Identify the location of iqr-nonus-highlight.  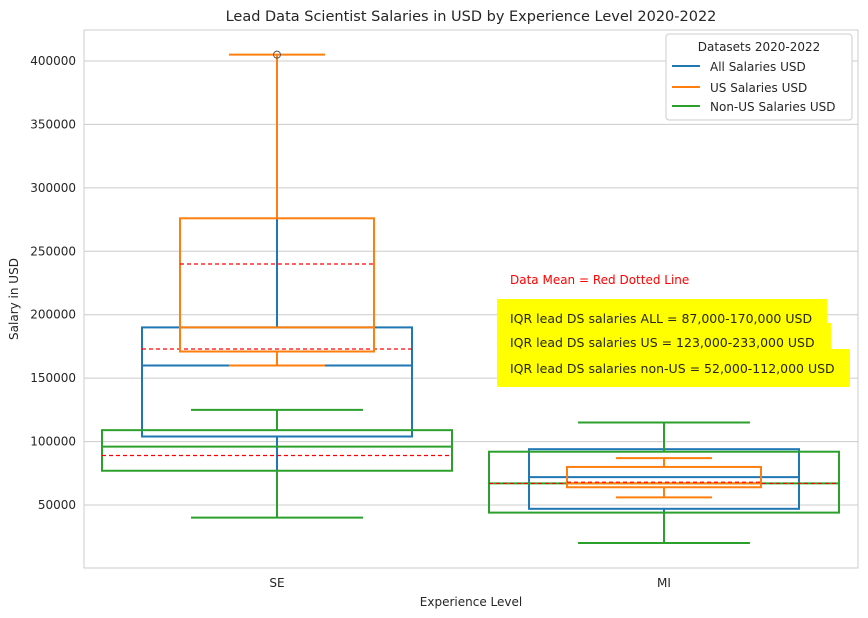
(673, 368).